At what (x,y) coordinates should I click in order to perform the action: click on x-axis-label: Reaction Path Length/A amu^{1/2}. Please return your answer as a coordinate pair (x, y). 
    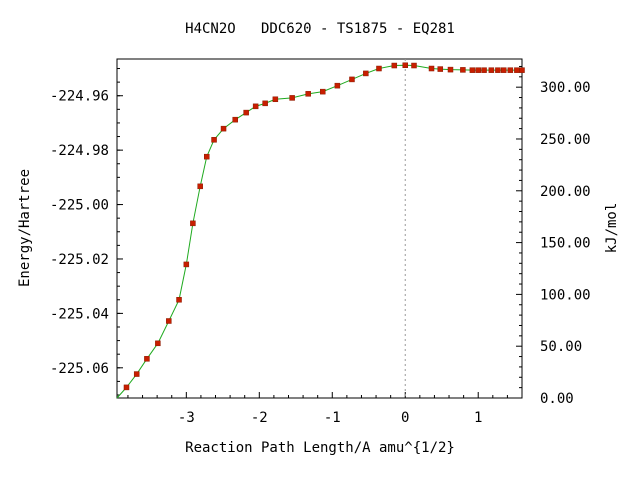
    Looking at the image, I should click on (320, 448).